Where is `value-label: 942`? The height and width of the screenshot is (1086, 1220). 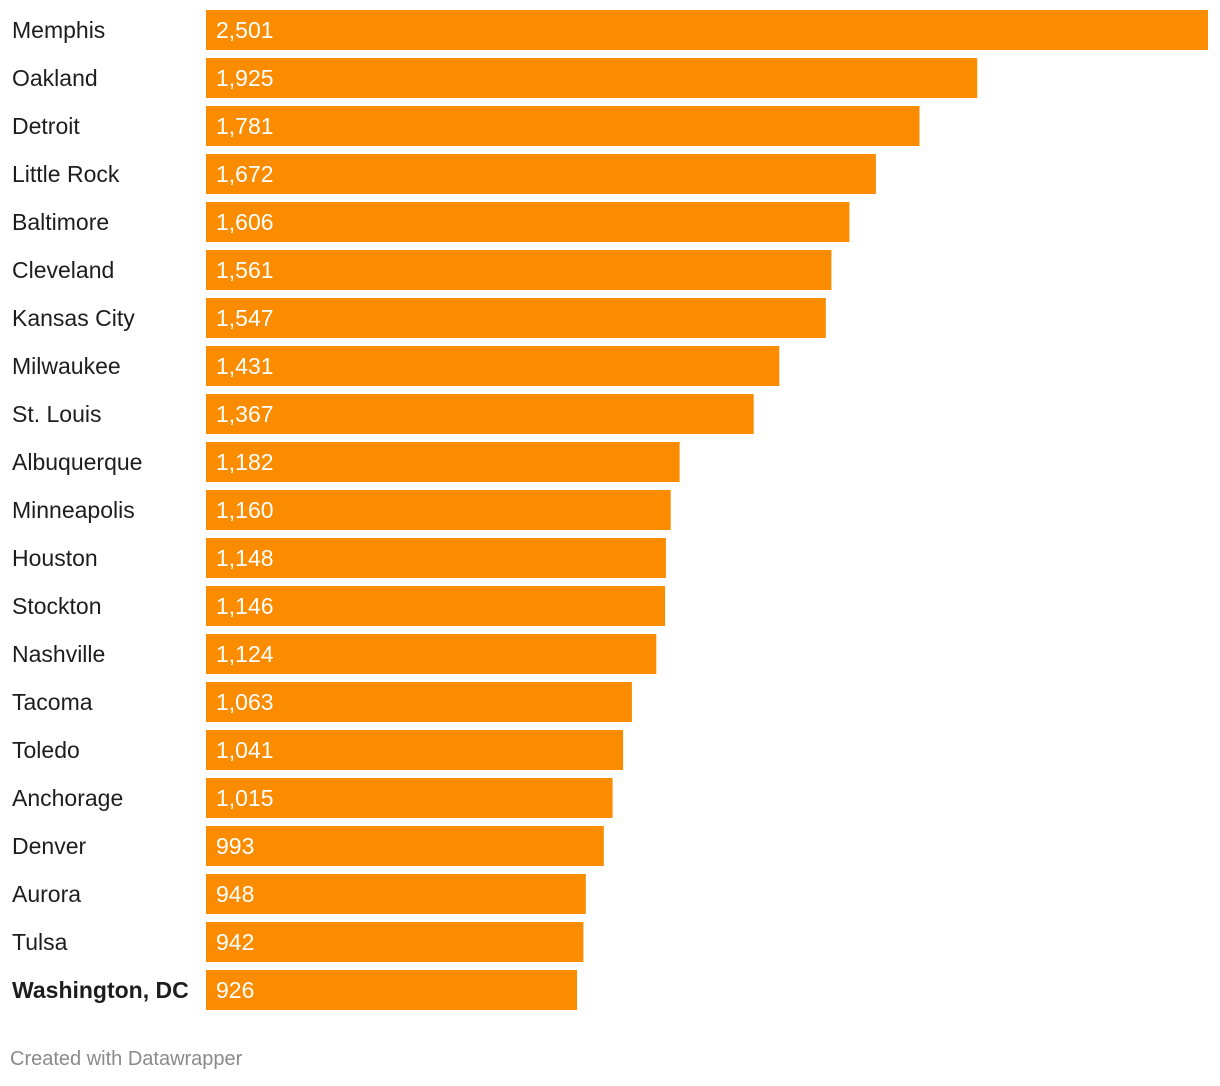
value-label: 942 is located at coordinates (235, 942).